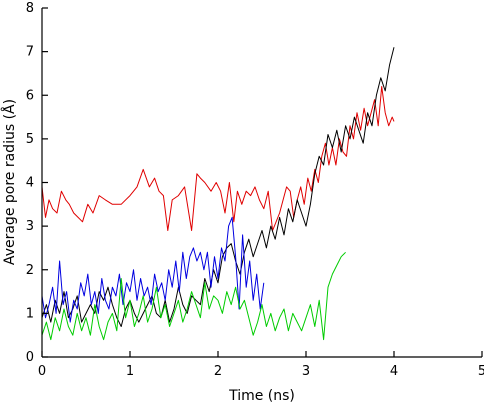 The height and width of the screenshot is (407, 484). I want to click on y-tick-label: 8, so click(30, 8).